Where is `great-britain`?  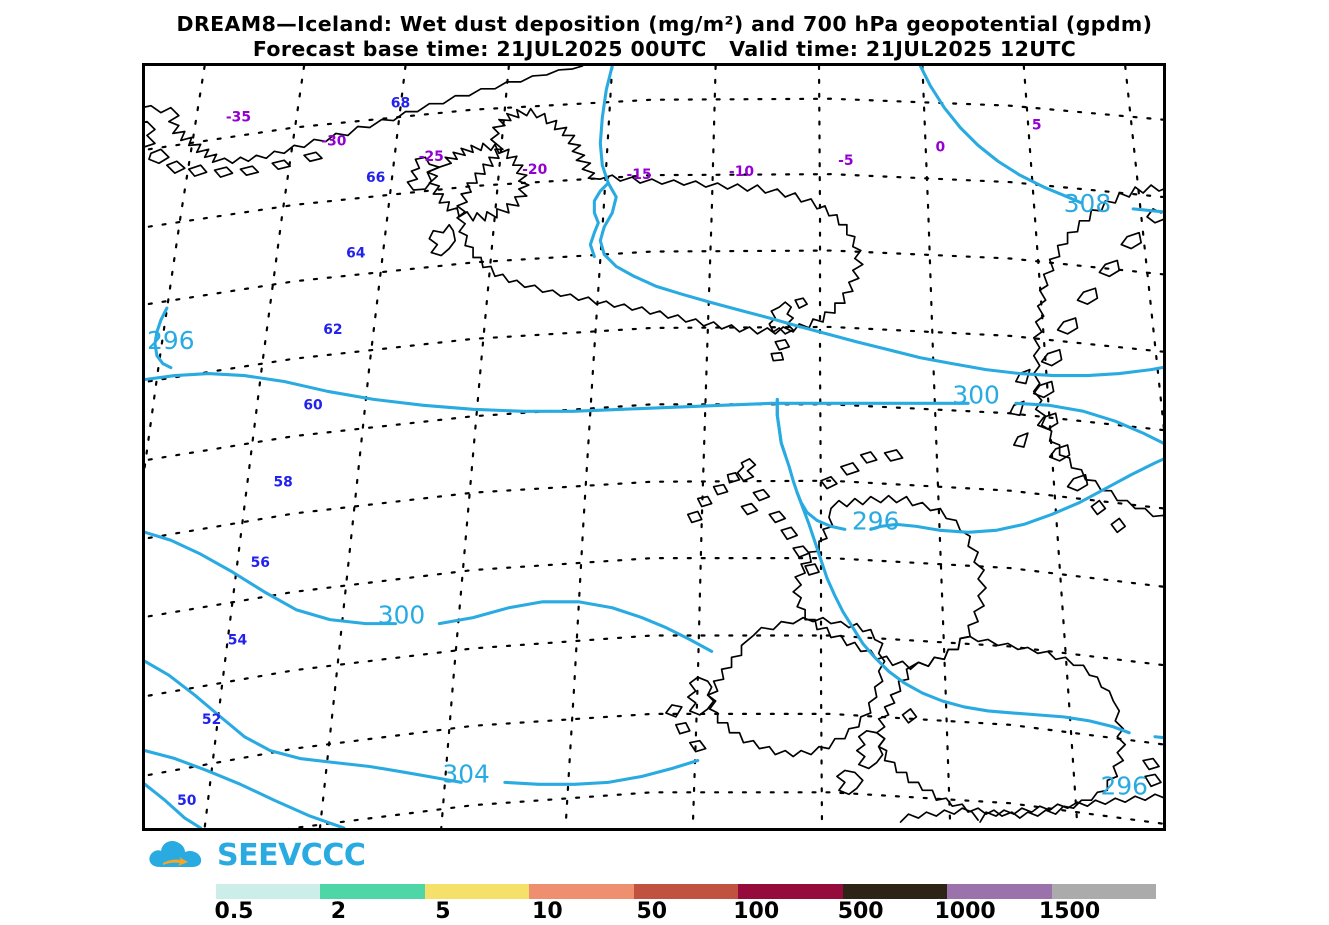
great-britain is located at coordinates (998, 727).